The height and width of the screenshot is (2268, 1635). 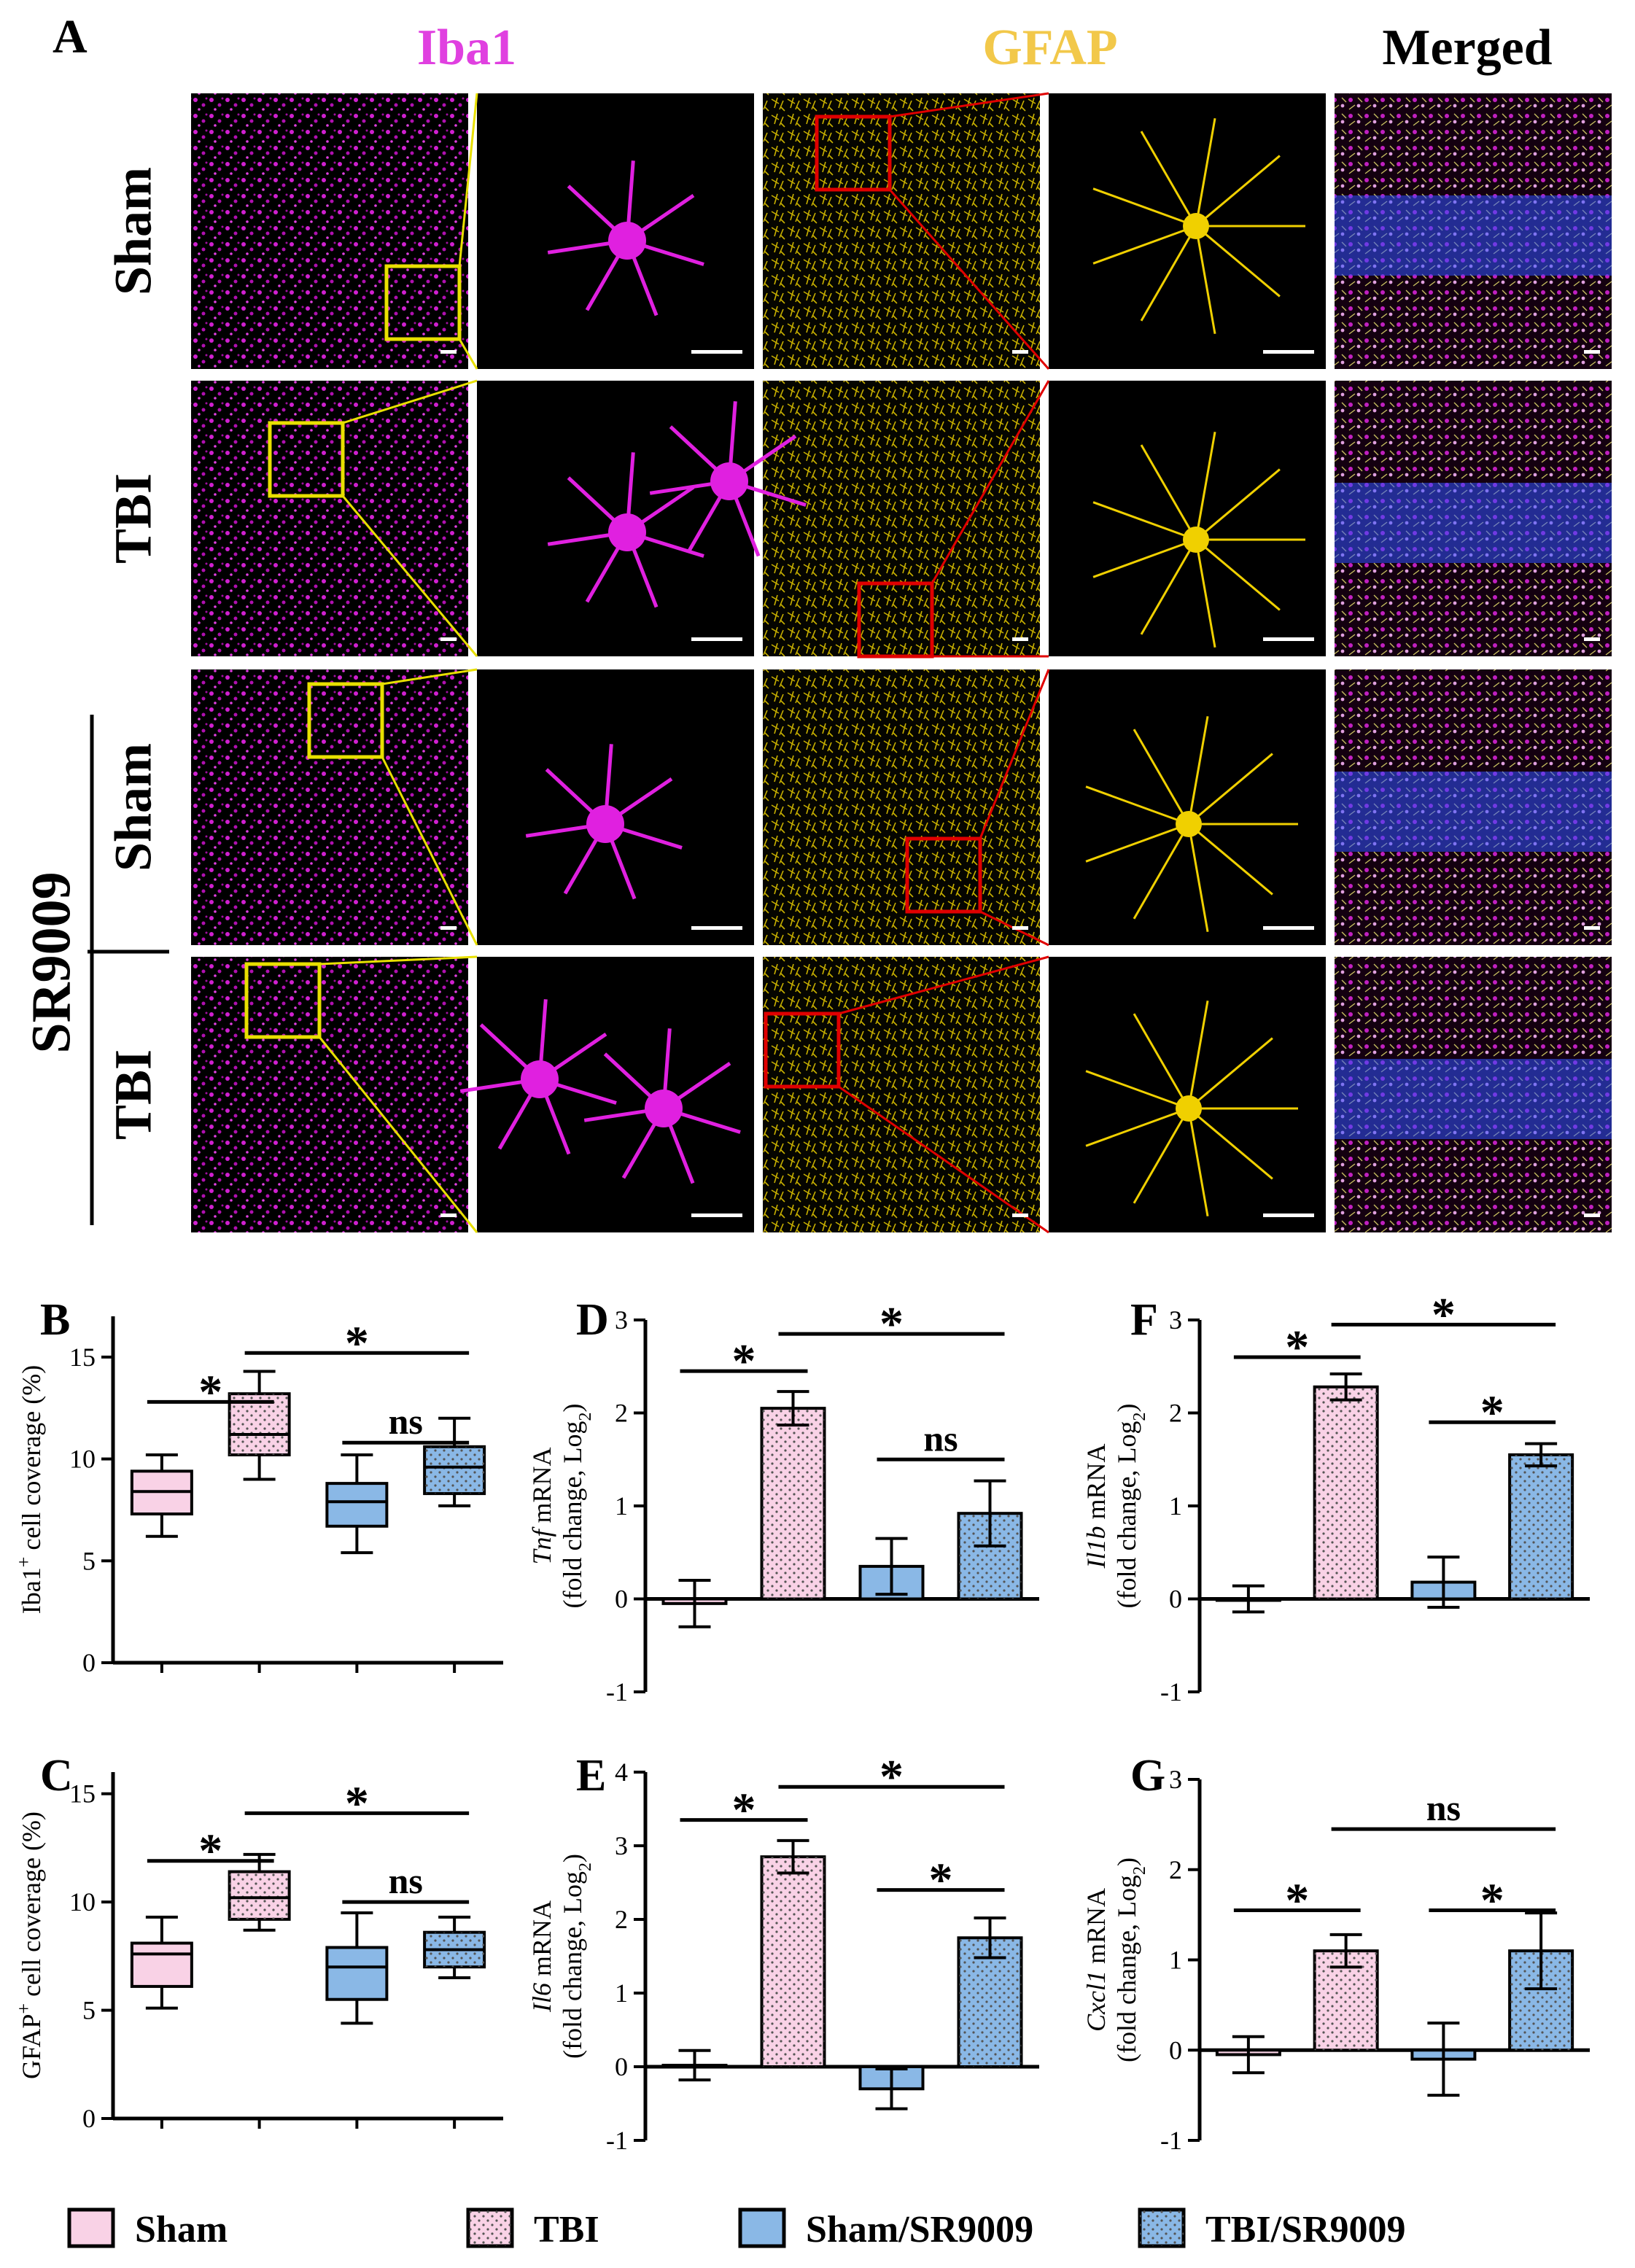 What do you see at coordinates (329, 231) in the screenshot?
I see `micrograph-r1-c1` at bounding box center [329, 231].